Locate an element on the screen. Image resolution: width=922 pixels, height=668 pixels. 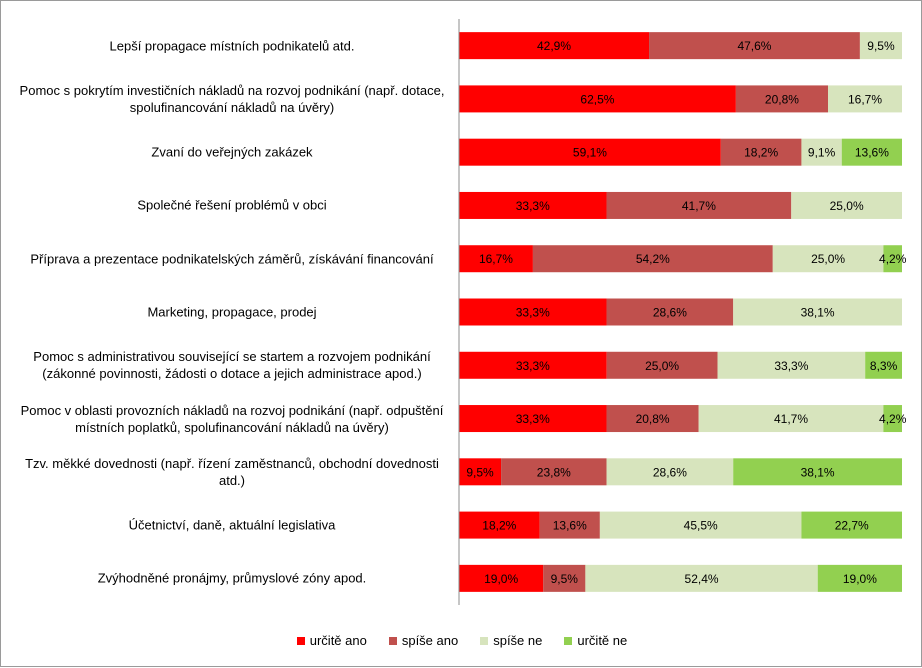
category-label-line: Účetnictví, daně, aktuální legislativa is located at coordinates (232, 525).